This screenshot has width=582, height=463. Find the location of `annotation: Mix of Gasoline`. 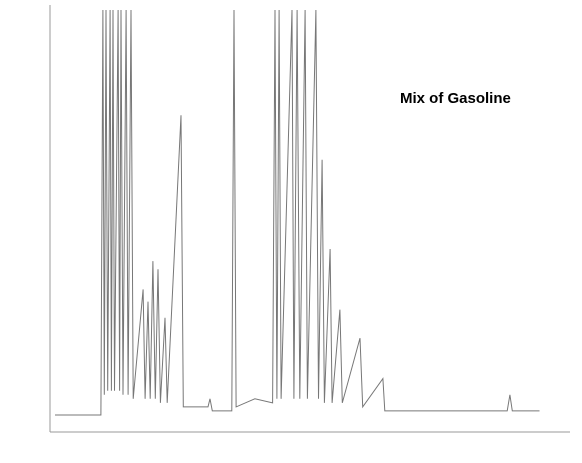

annotation: Mix of Gasoline is located at coordinates (455, 98).